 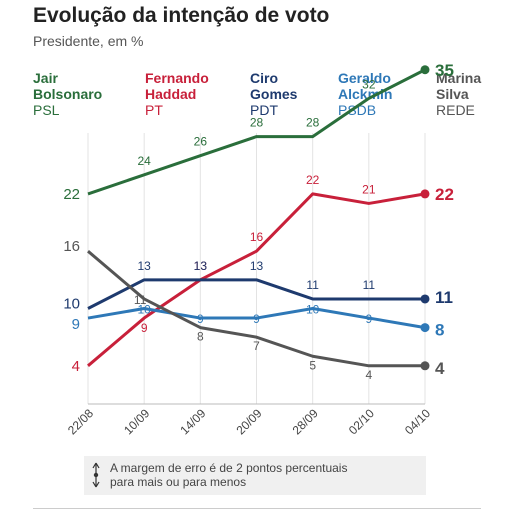 I want to click on legend-name-first: Geraldo, so click(x=364, y=78).